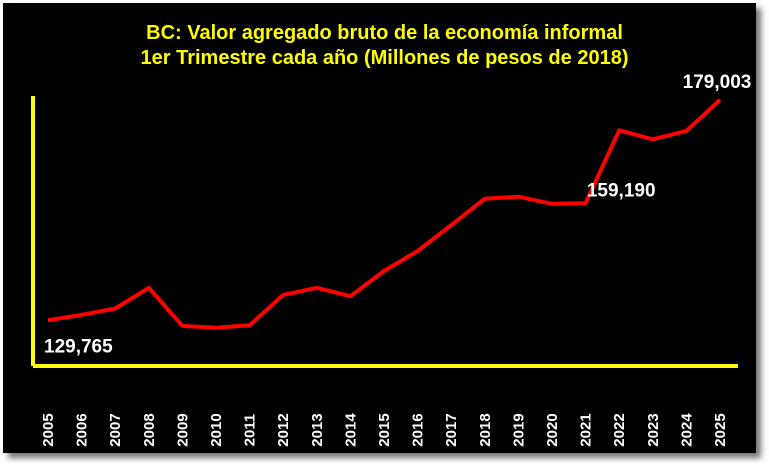 The height and width of the screenshot is (464, 769). What do you see at coordinates (350, 430) in the screenshot?
I see `x-tick-label: 2014` at bounding box center [350, 430].